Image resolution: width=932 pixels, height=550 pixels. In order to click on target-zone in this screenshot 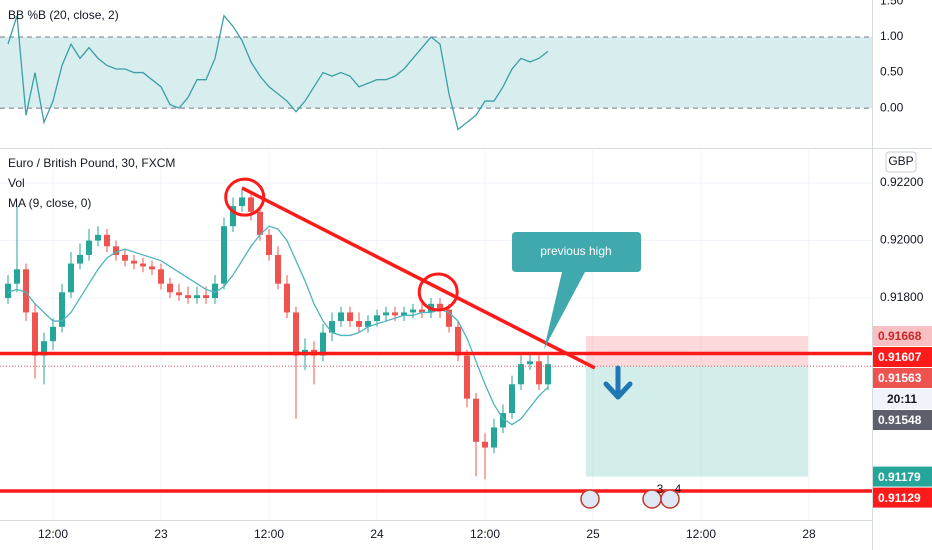, I will do `click(697, 421)`.